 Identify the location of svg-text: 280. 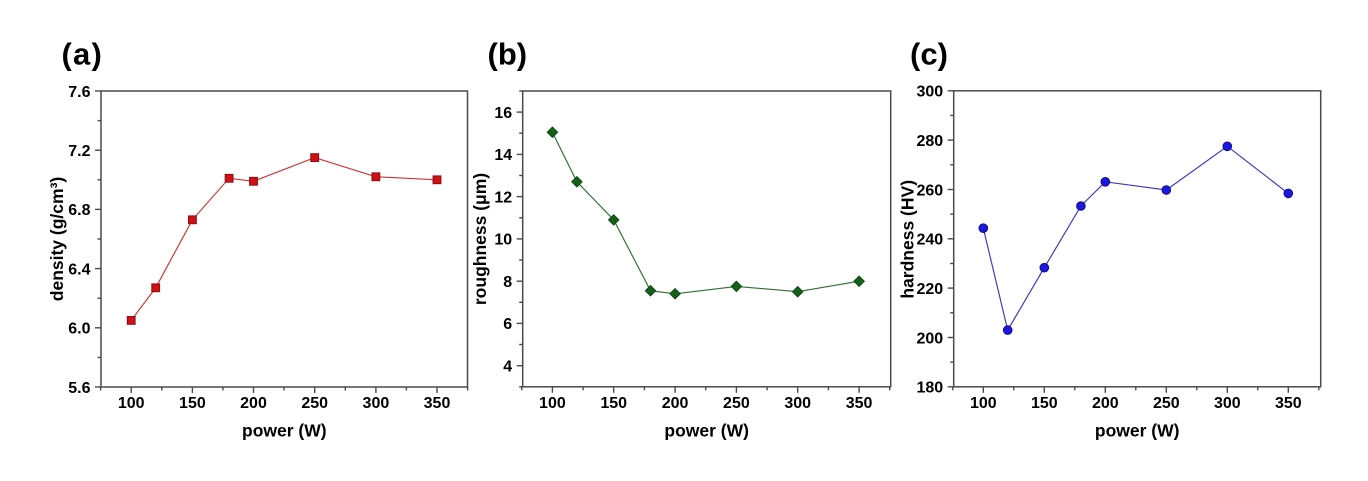
(929, 141).